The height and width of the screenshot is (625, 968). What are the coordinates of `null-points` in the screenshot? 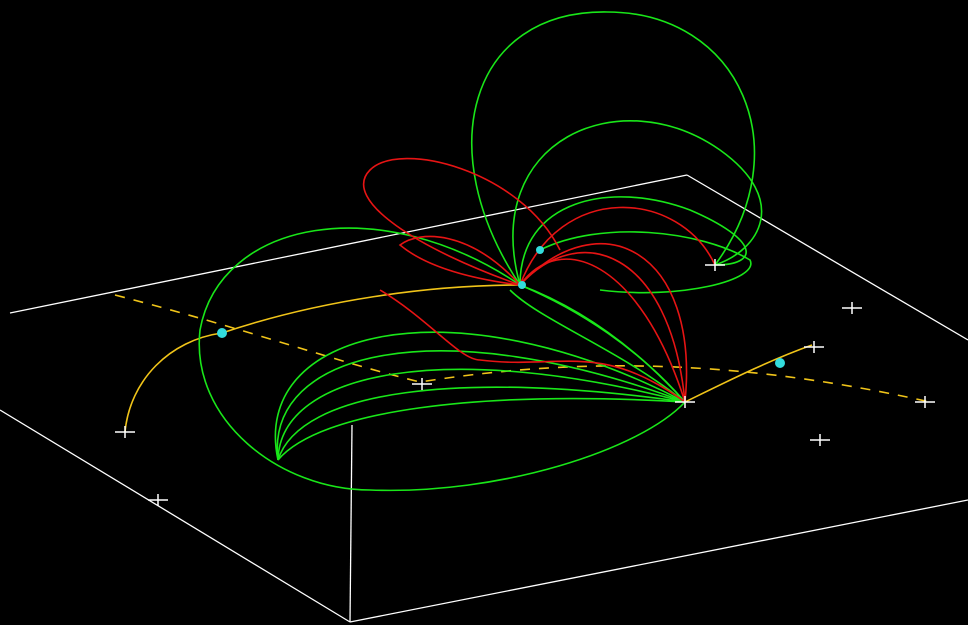 It's located at (501, 307).